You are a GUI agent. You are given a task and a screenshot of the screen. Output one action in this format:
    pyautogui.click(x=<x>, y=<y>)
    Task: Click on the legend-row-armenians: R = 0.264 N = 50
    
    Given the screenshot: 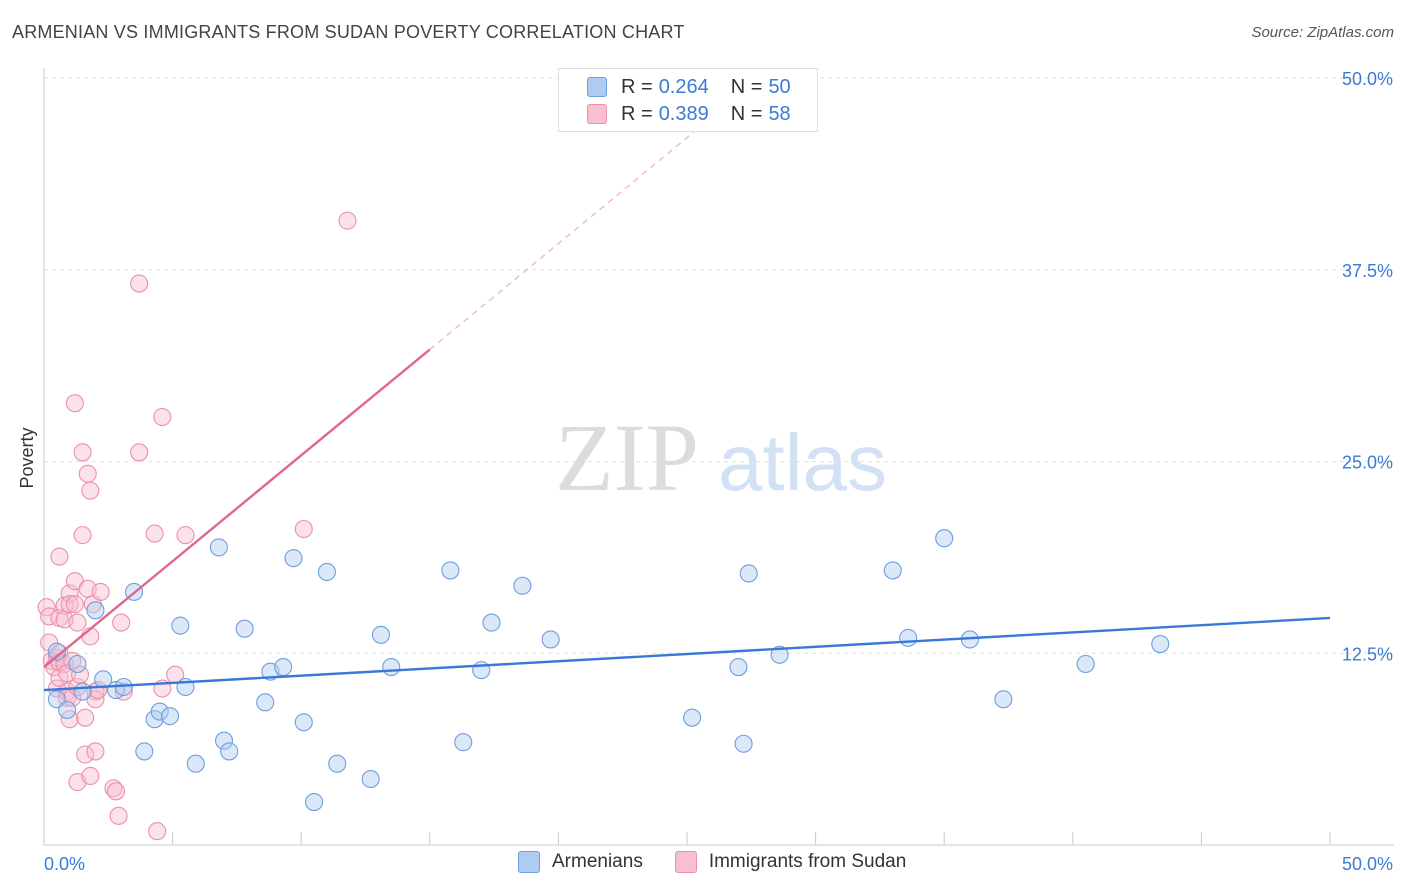 What is the action you would take?
    pyautogui.click(x=689, y=87)
    